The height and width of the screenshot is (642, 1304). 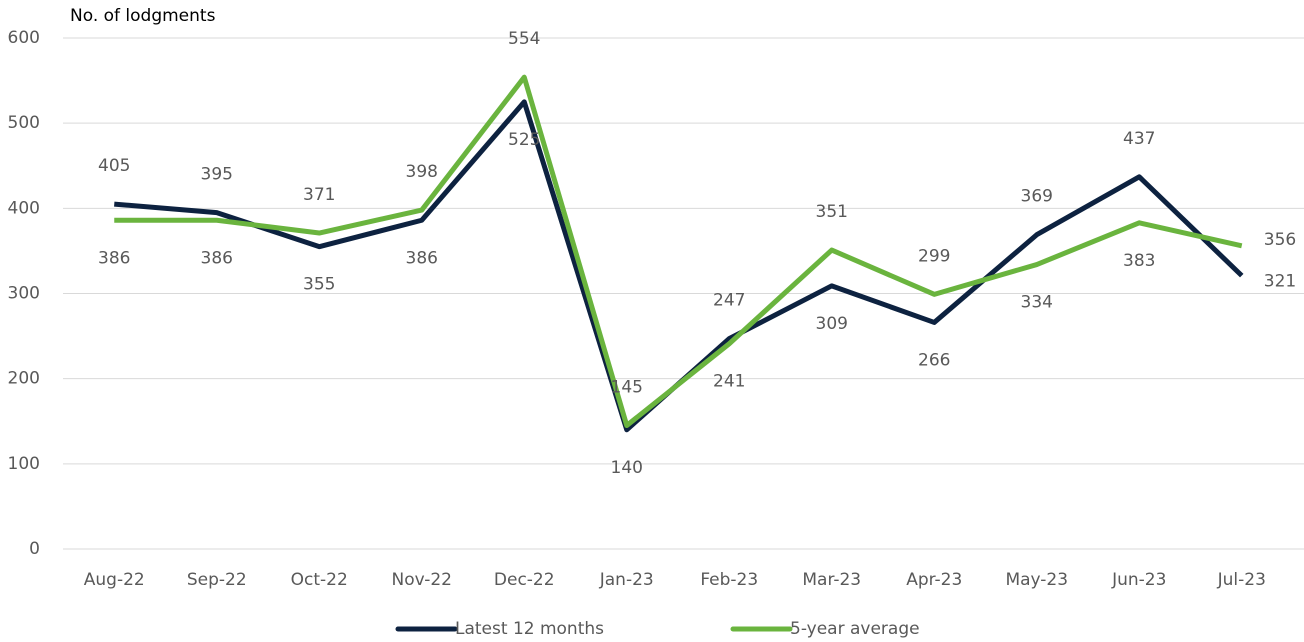 I want to click on data-label: 140, so click(x=627, y=468).